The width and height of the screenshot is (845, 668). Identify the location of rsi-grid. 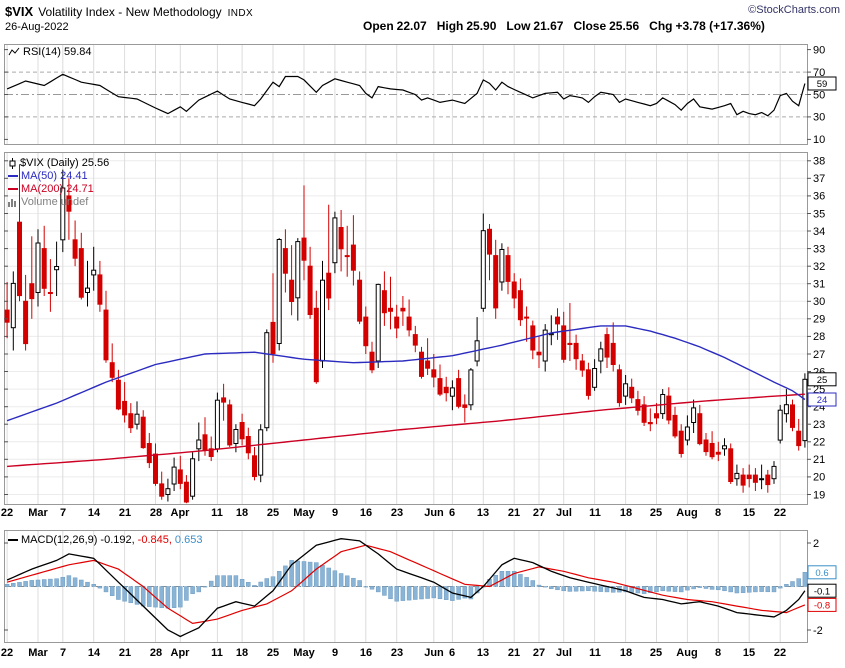
(406, 94).